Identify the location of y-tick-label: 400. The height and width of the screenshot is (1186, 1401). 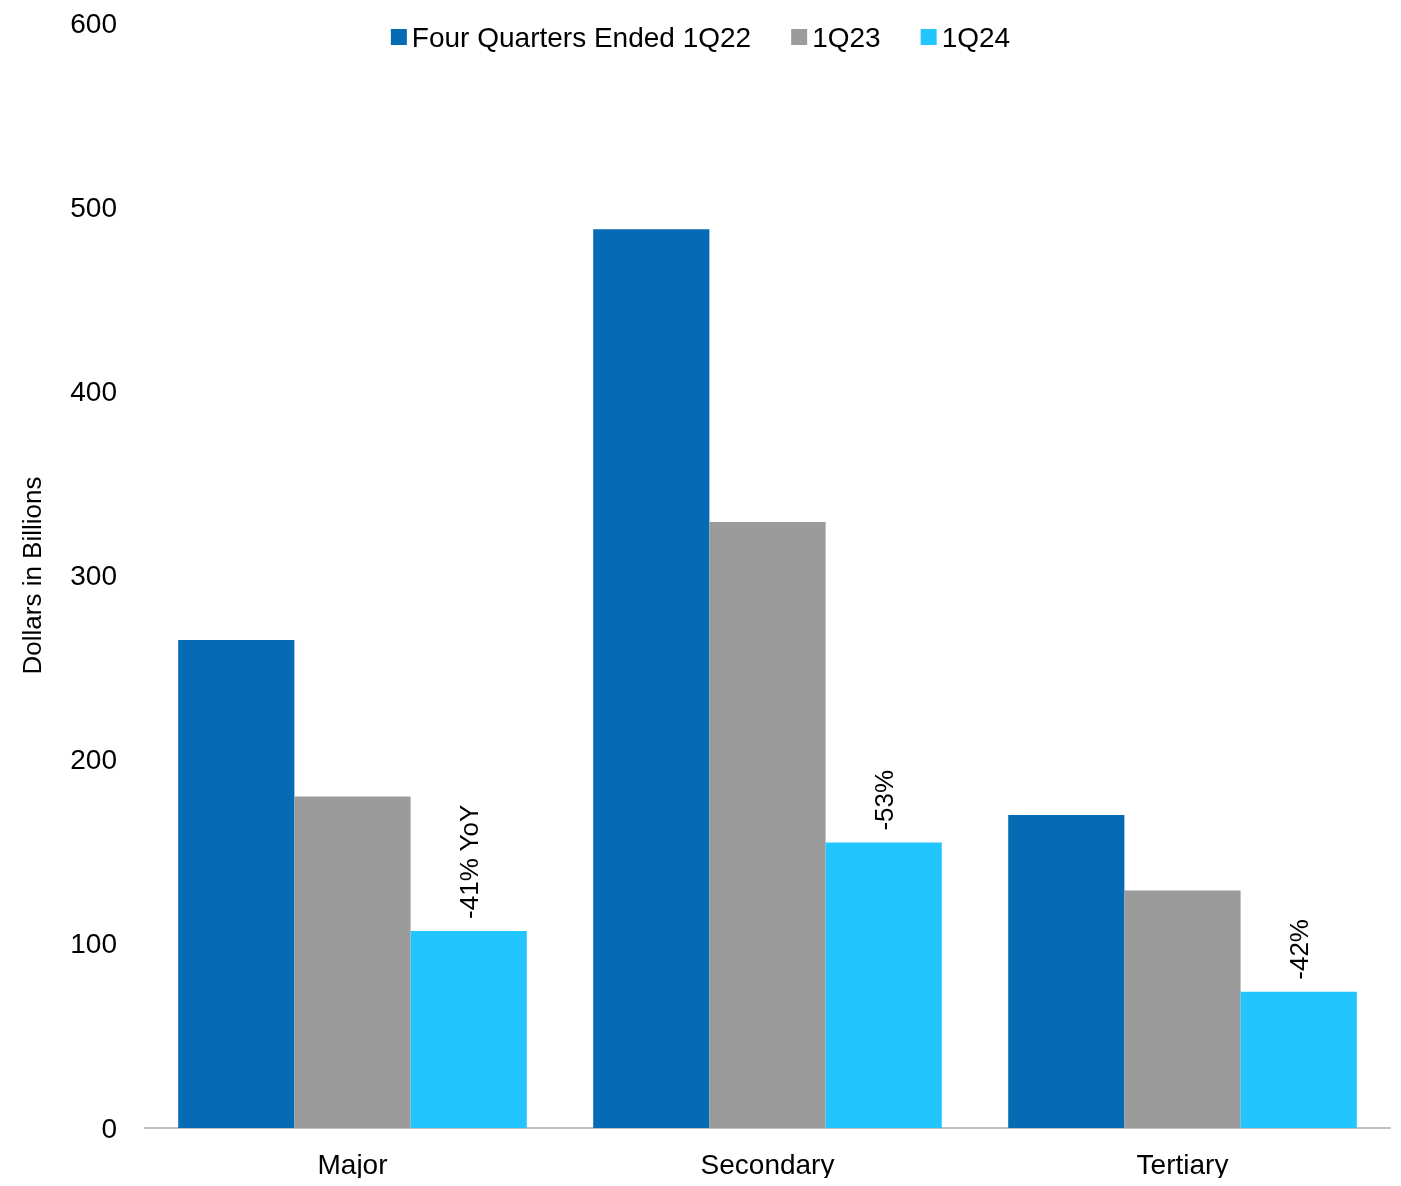
(93, 391).